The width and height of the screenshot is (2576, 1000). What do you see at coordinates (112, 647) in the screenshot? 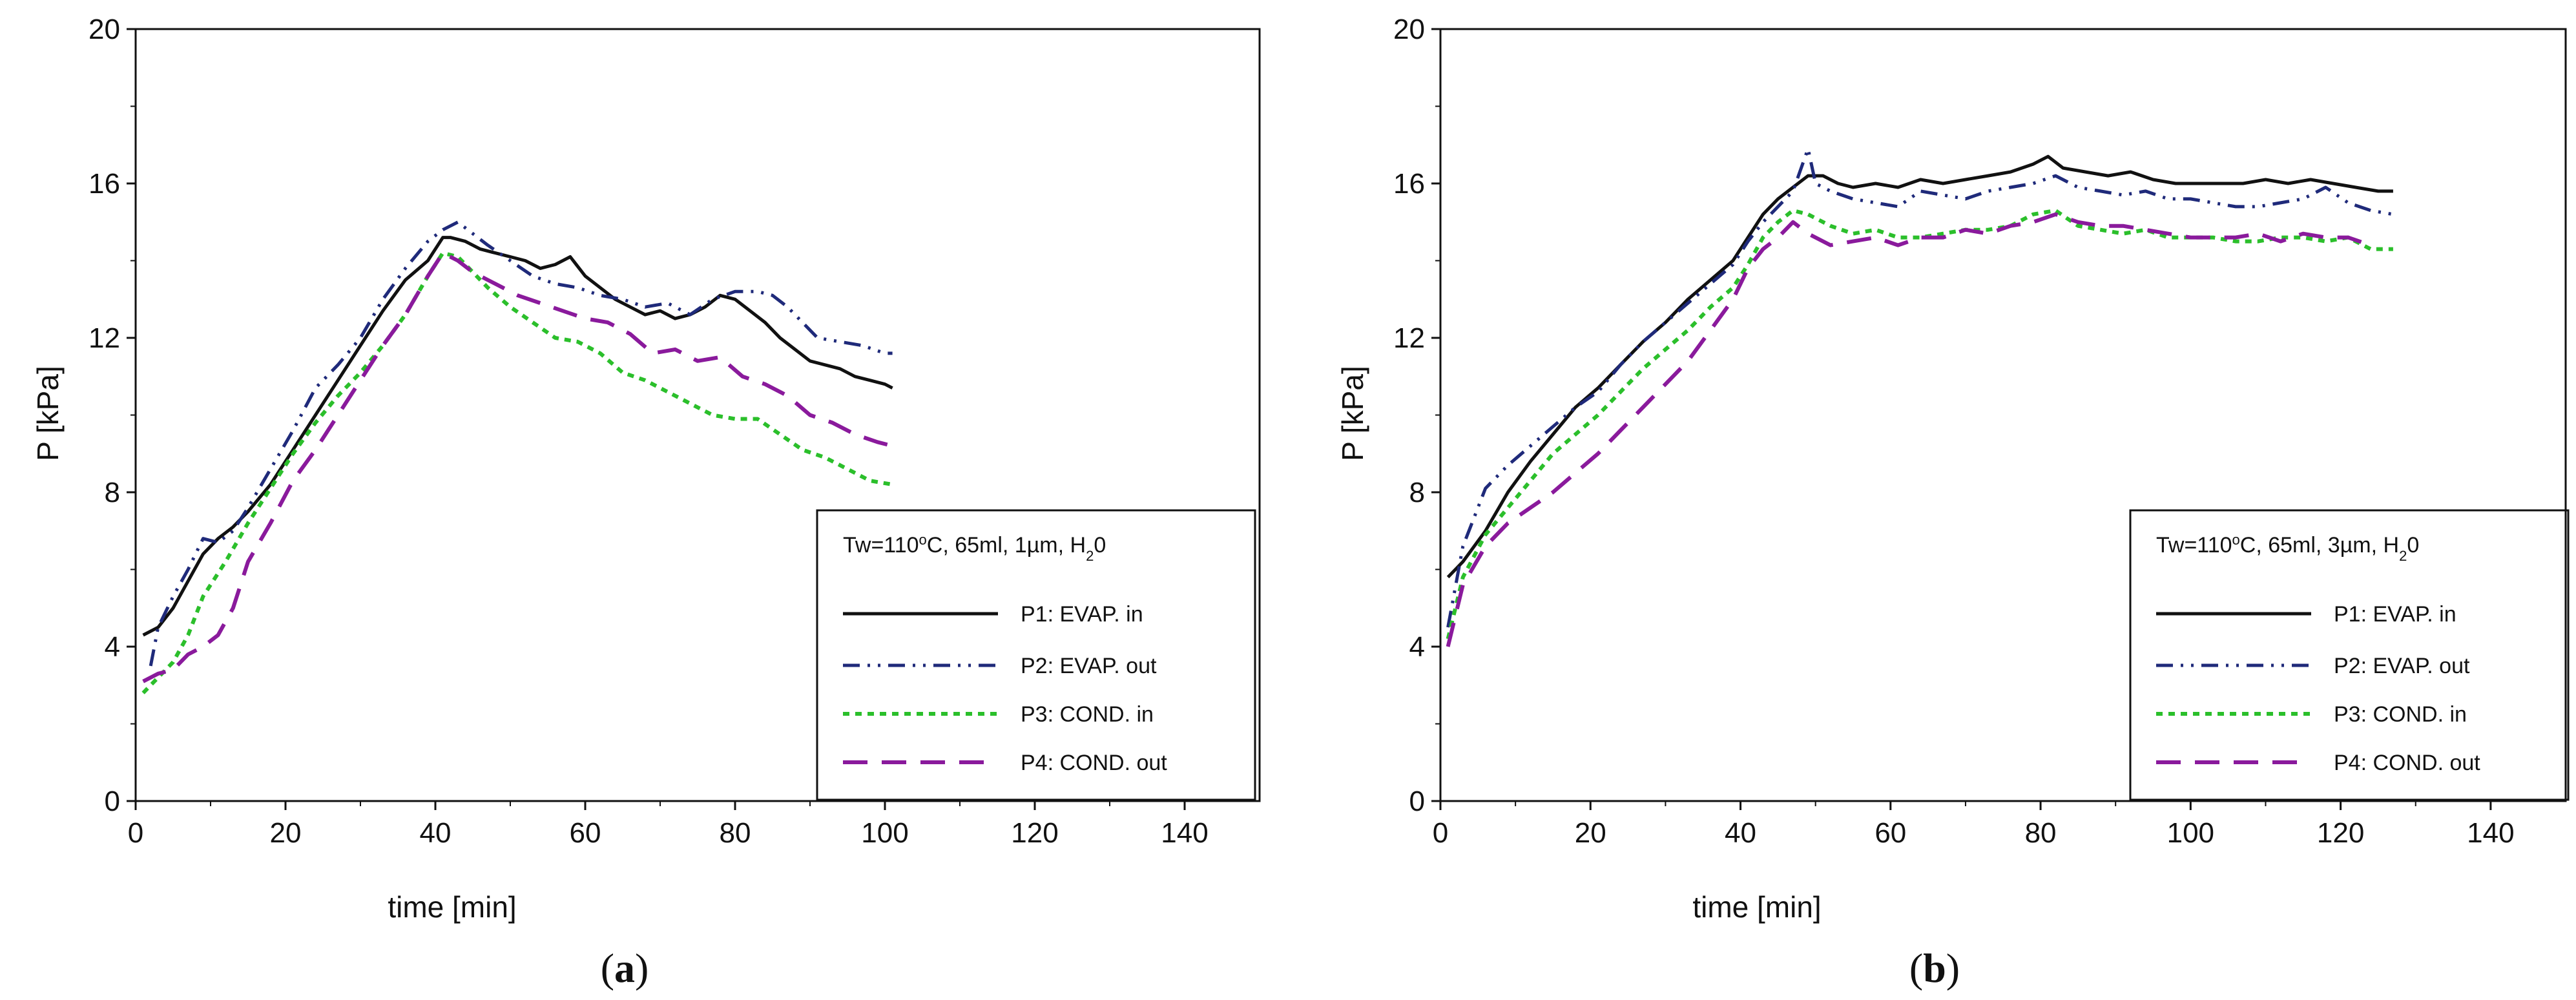
I see `panel-a-y-tick-label: 4` at bounding box center [112, 647].